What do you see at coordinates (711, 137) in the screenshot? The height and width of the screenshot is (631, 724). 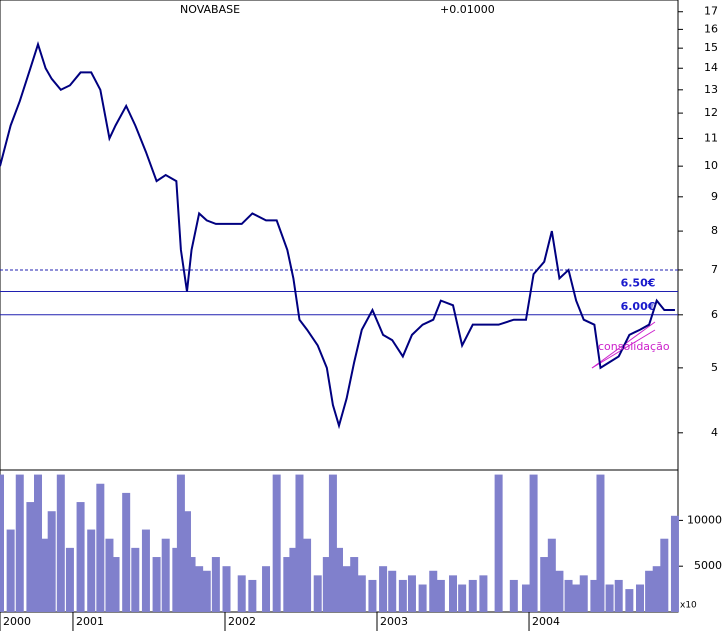 I see `y-tick-label: 11` at bounding box center [711, 137].